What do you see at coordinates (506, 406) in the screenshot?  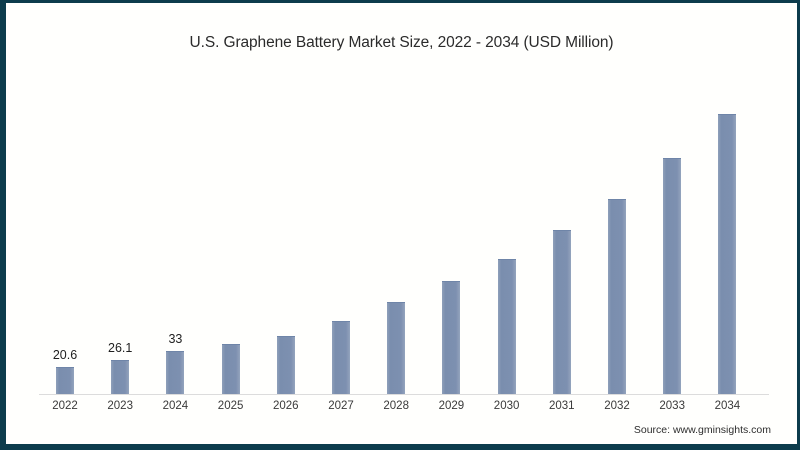 I see `x-tick-label-2030: 2030` at bounding box center [506, 406].